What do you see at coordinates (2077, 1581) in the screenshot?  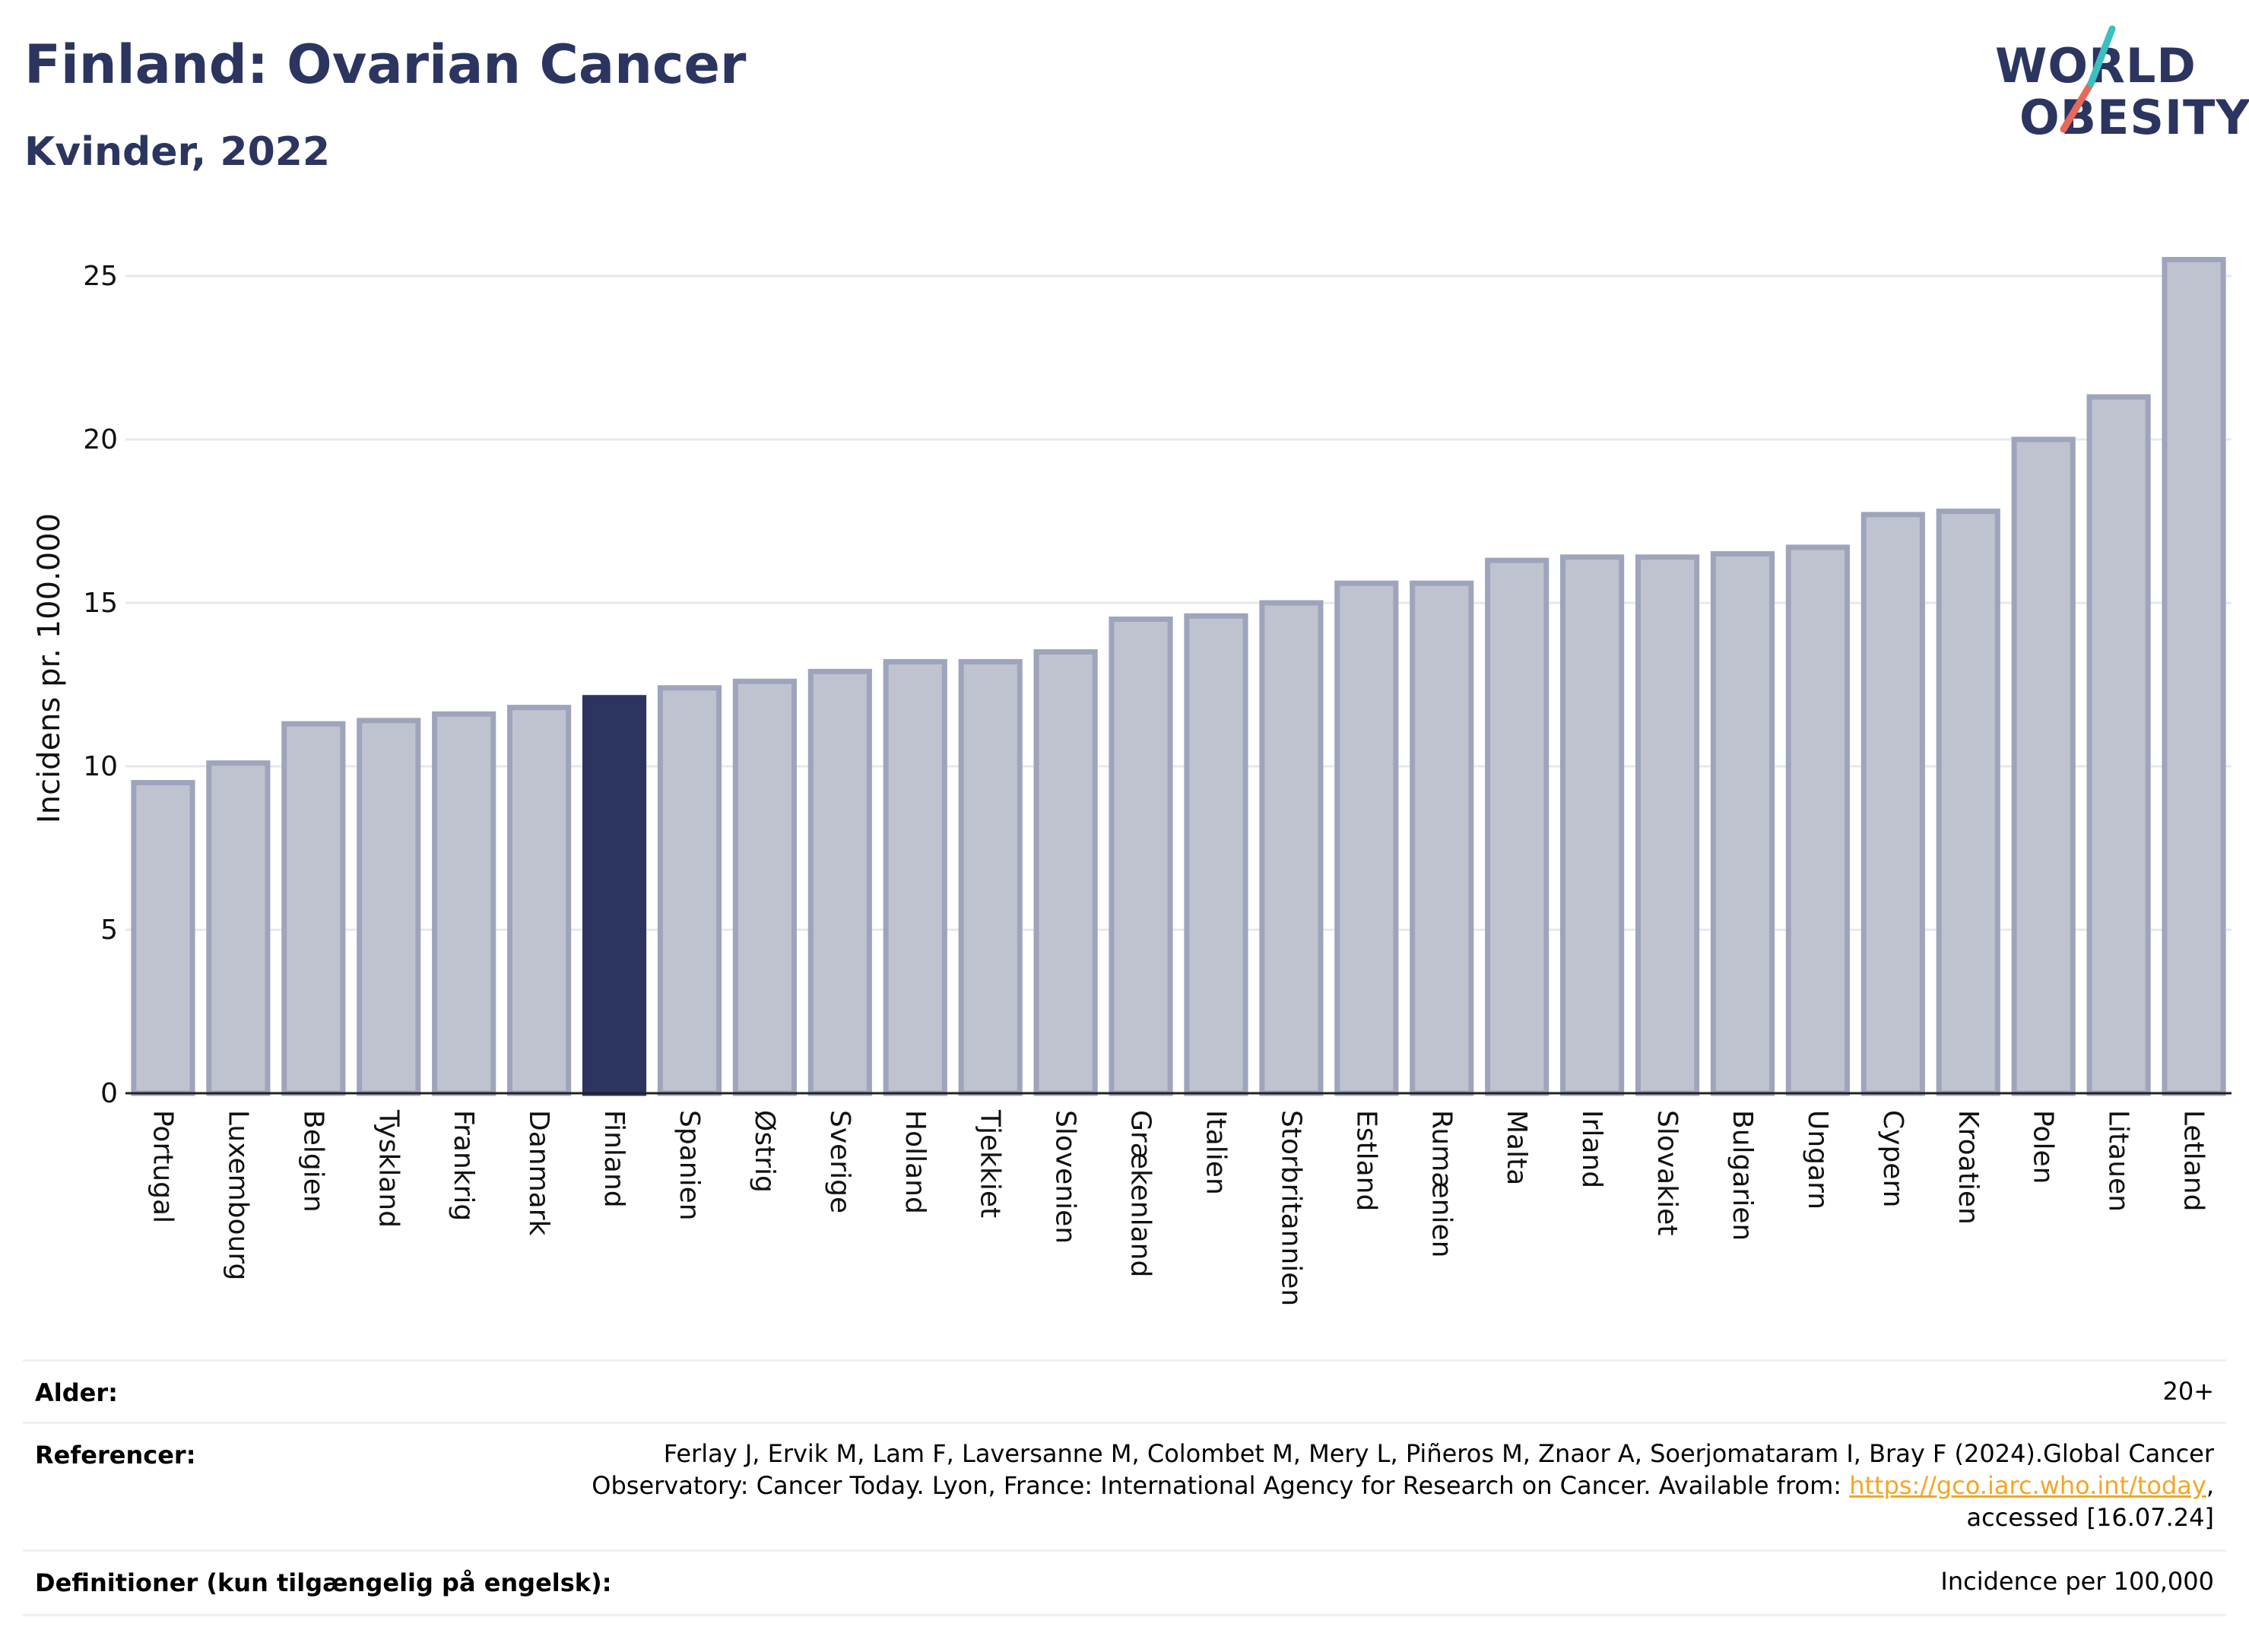 I see `definition-value: Incidence per 100,000` at bounding box center [2077, 1581].